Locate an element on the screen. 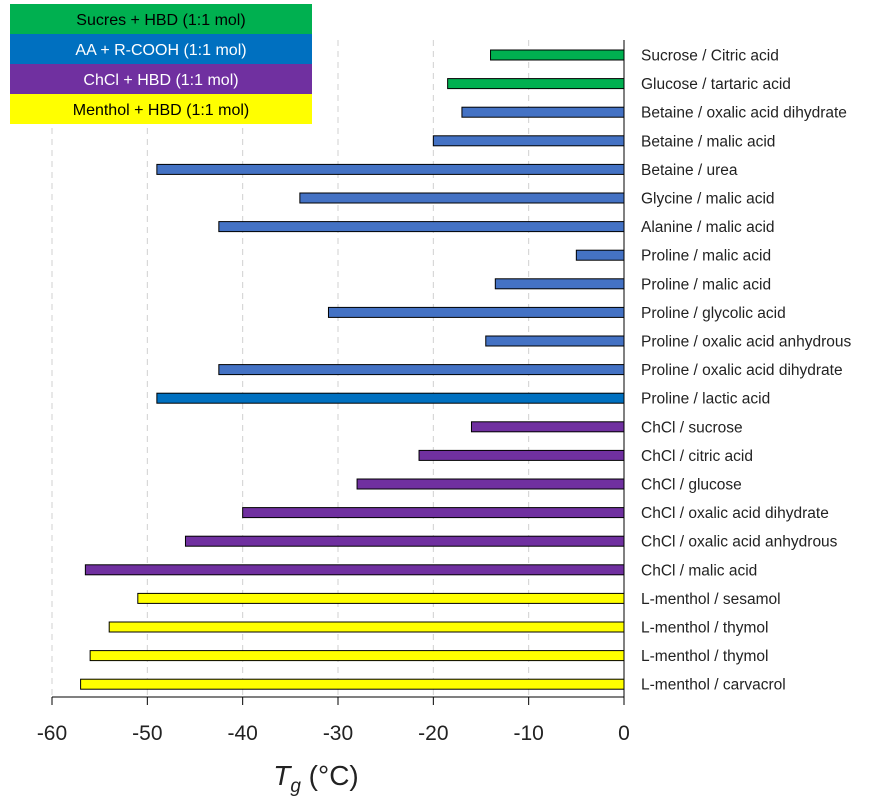 This screenshot has height=798, width=889. category-label: ChCl / sucrose is located at coordinates (692, 427).